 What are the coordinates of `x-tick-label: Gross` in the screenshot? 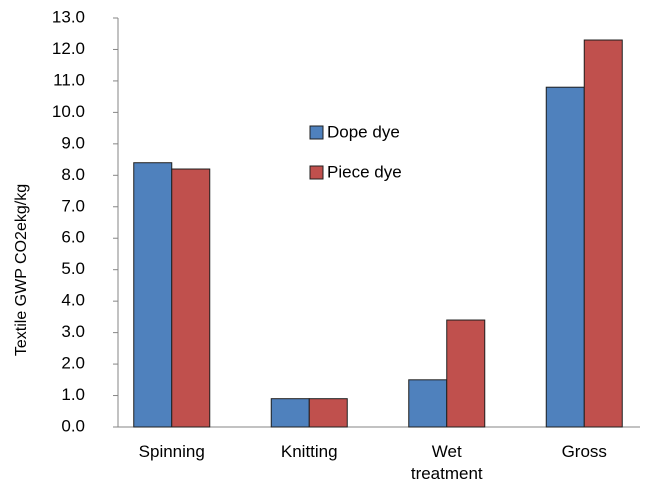 It's located at (584, 451).